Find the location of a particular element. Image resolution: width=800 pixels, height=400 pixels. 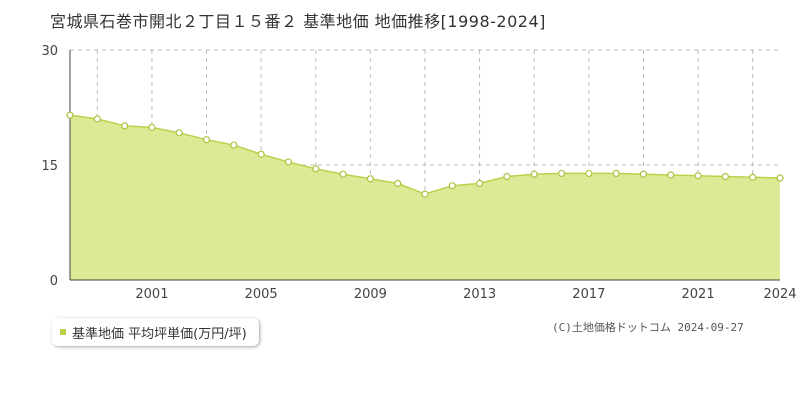

x-tick-label: 2024 is located at coordinates (779, 294).